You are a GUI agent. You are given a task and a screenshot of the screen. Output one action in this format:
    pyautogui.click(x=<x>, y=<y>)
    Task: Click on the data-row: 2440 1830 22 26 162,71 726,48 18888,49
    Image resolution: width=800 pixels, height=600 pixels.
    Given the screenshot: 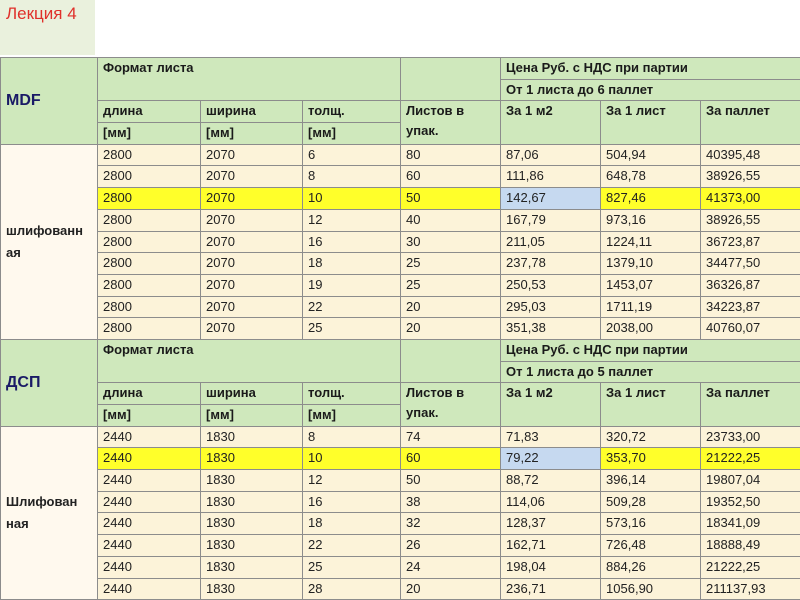 What is the action you would take?
    pyautogui.click(x=400, y=545)
    